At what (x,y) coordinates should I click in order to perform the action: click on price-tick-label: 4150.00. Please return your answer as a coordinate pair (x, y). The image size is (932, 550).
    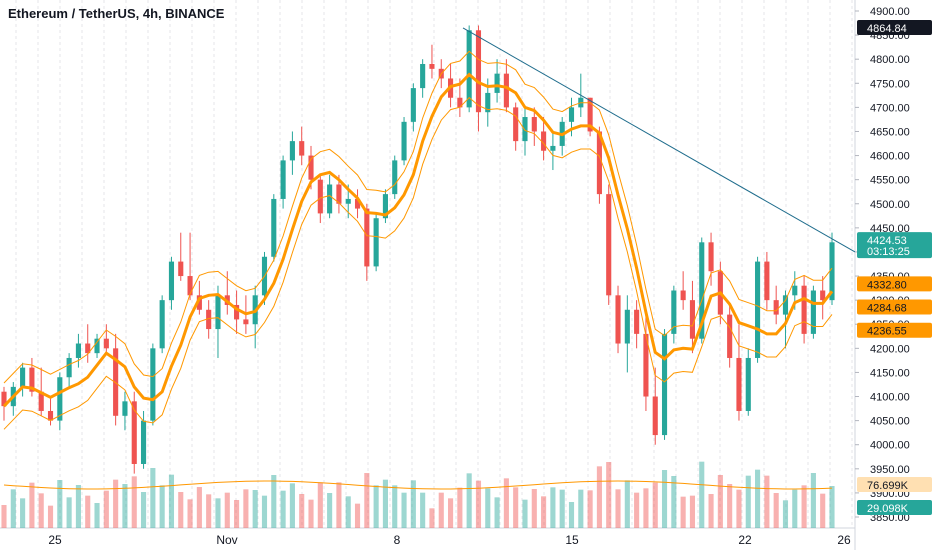
    Looking at the image, I should click on (890, 373).